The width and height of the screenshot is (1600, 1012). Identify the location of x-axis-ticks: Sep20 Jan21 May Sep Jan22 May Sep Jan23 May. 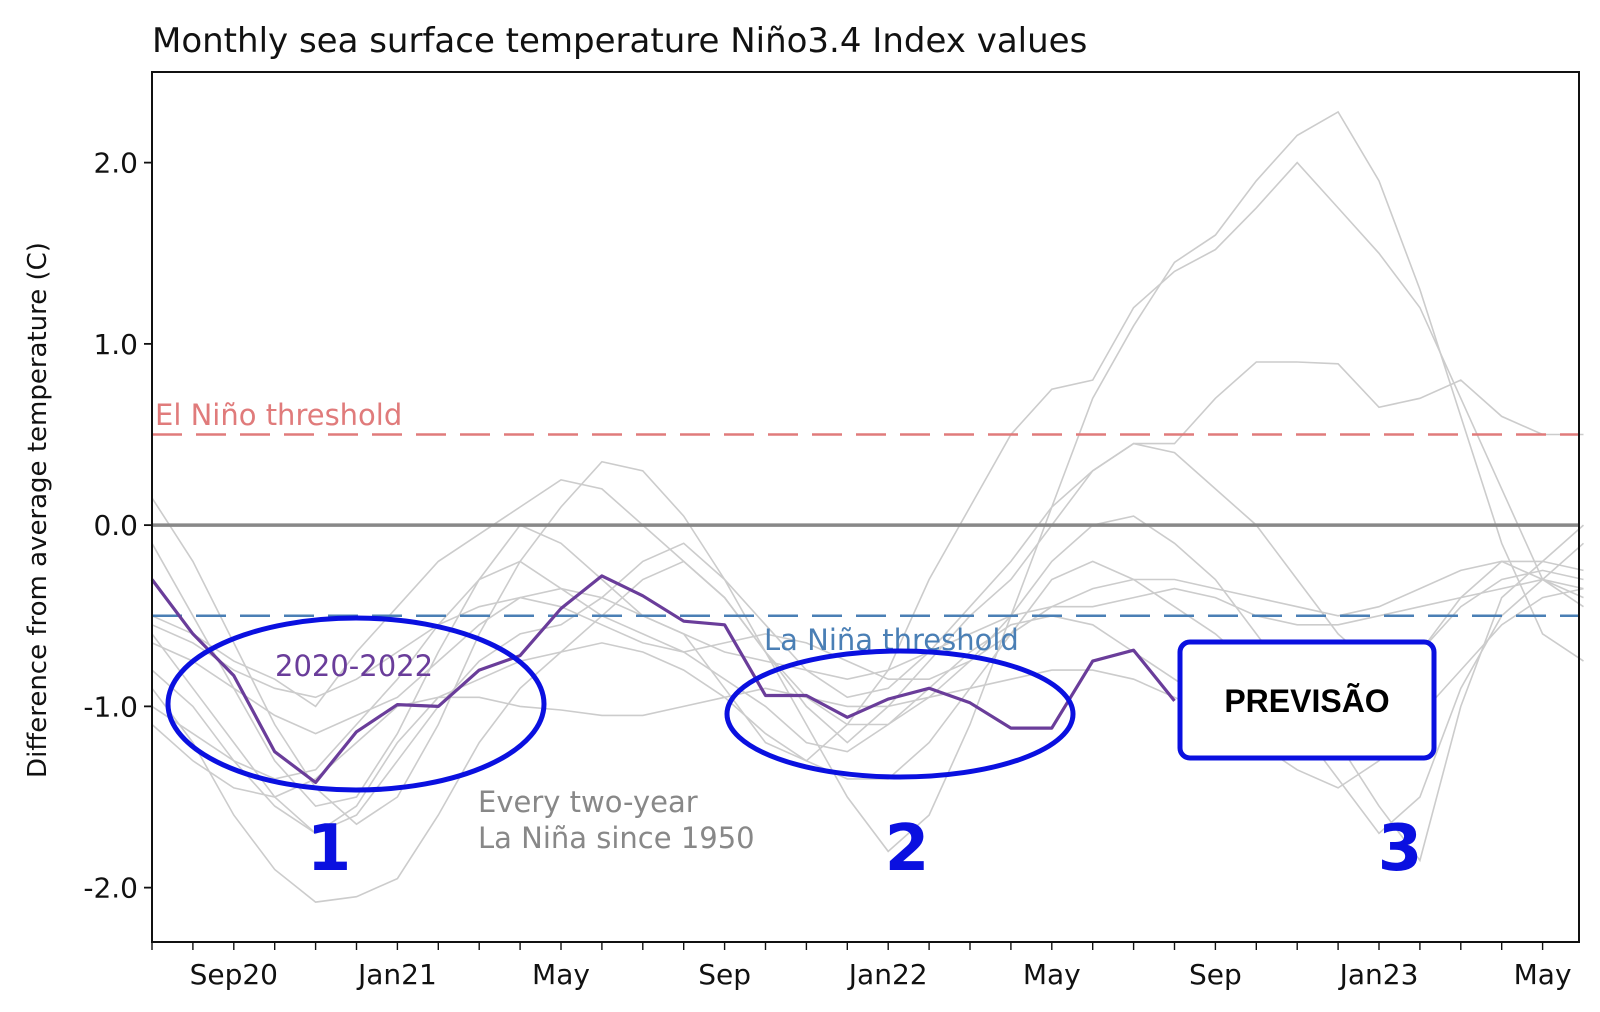
(861, 966).